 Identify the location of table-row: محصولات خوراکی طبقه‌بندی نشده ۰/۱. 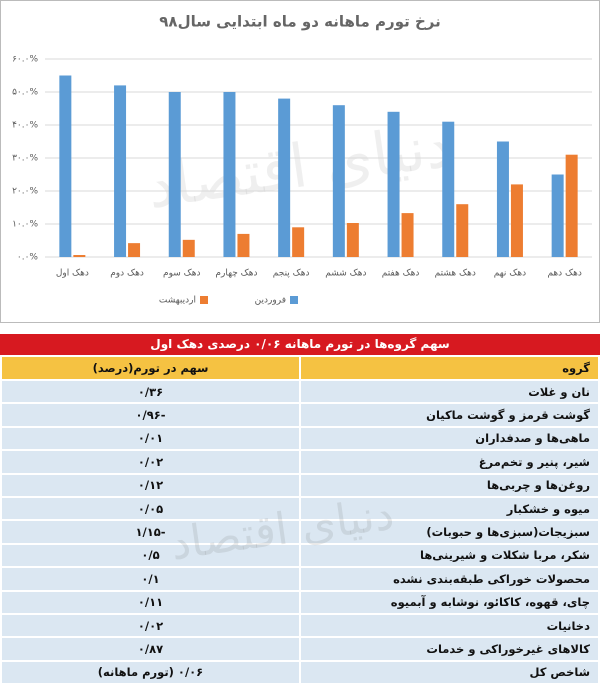
(300, 579).